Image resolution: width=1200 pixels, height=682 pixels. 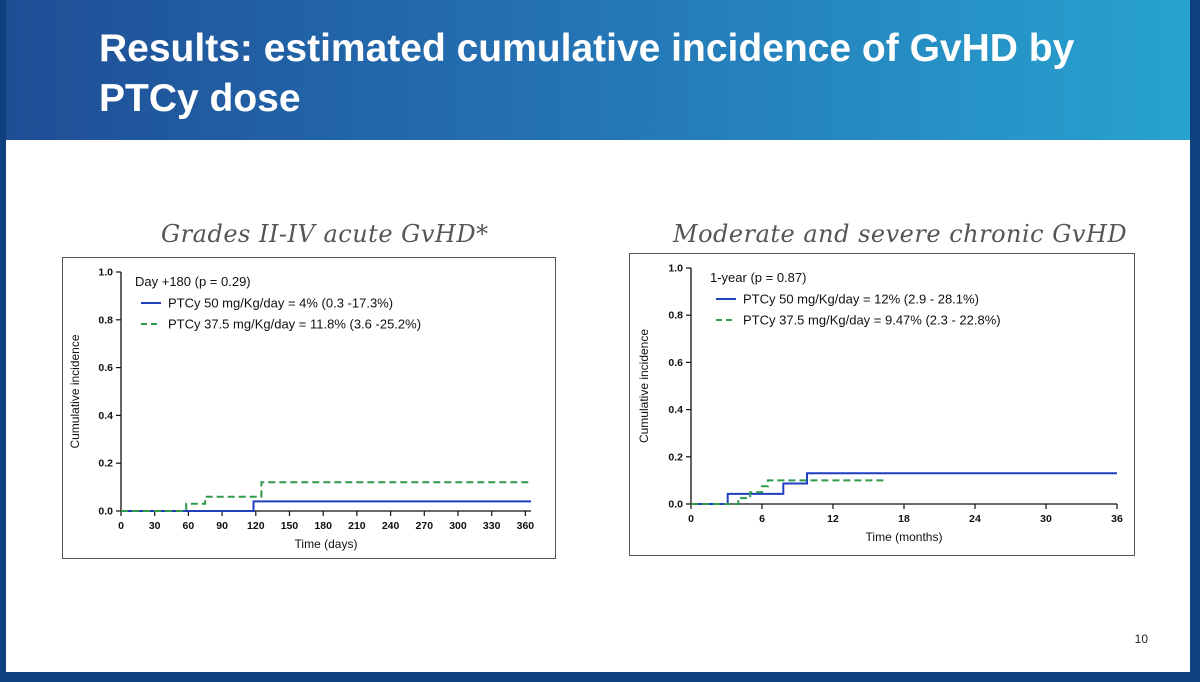 I want to click on chart-1-heading: Grades II-IV acute GvHD*, so click(x=325, y=234).